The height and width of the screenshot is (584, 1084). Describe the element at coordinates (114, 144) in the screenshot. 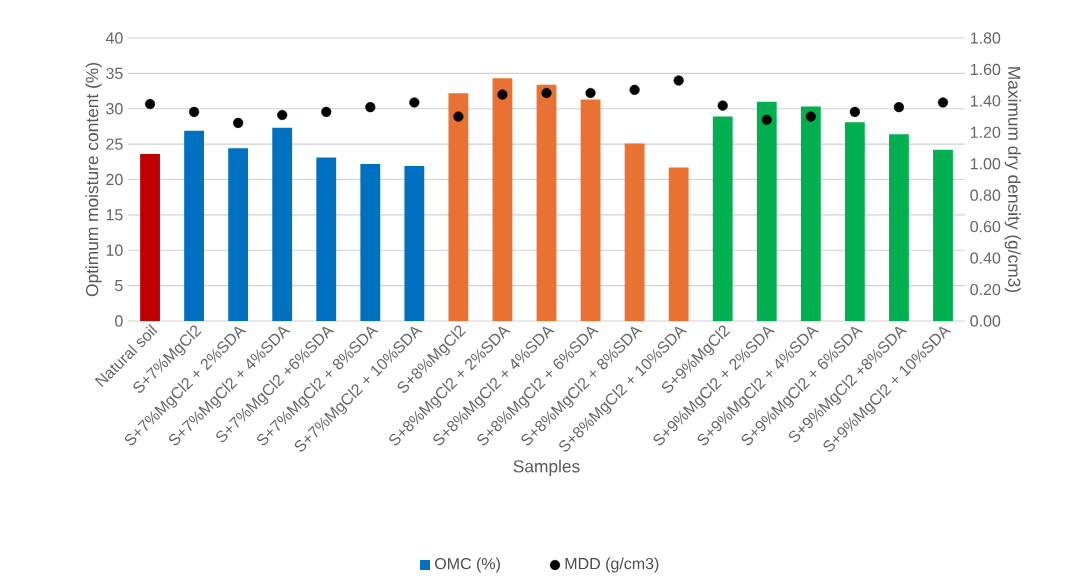

I see `y-tick-label: 25` at that location.